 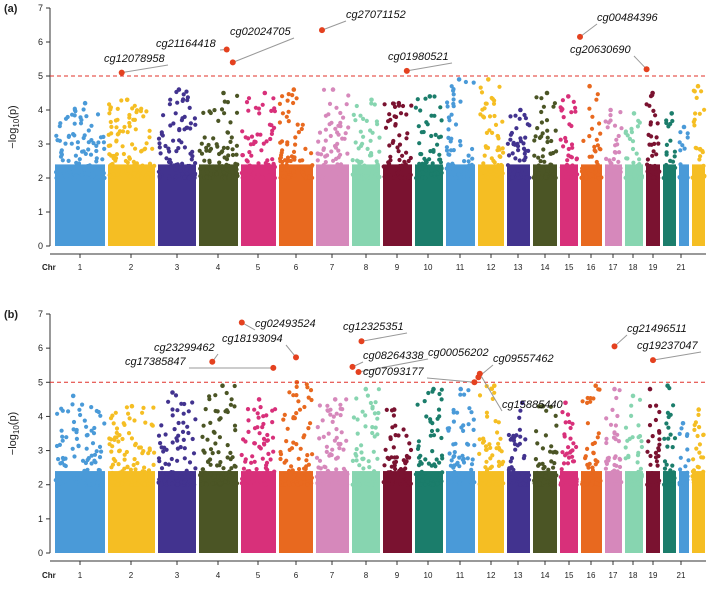 What do you see at coordinates (681, 575) in the screenshot?
I see `chromosome-label: 21` at bounding box center [681, 575].